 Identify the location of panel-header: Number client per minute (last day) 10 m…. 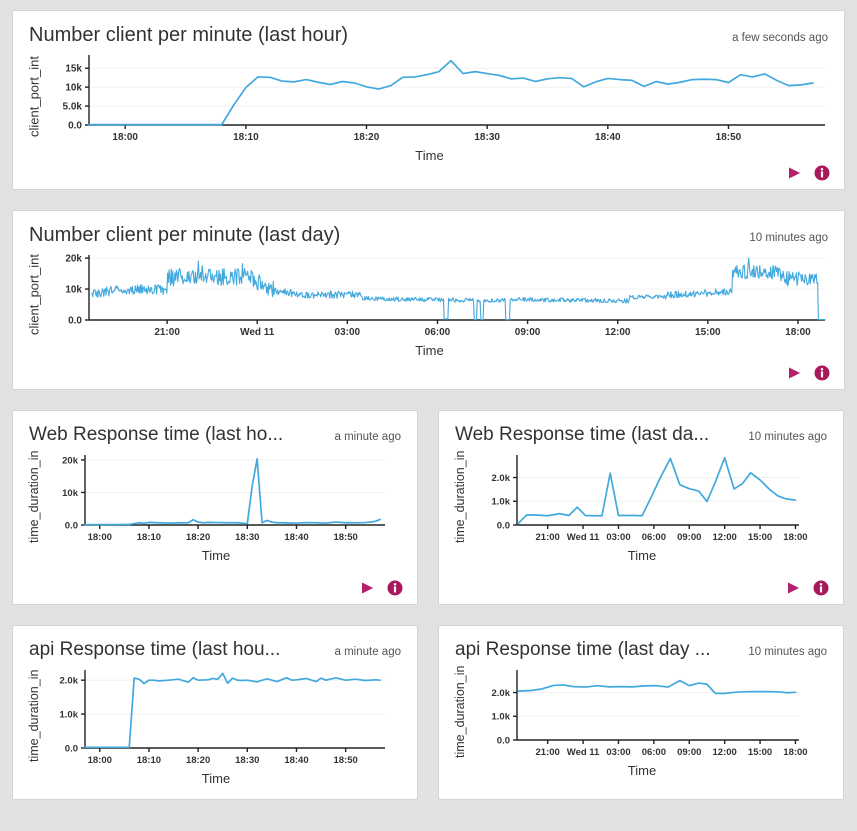
(428, 229).